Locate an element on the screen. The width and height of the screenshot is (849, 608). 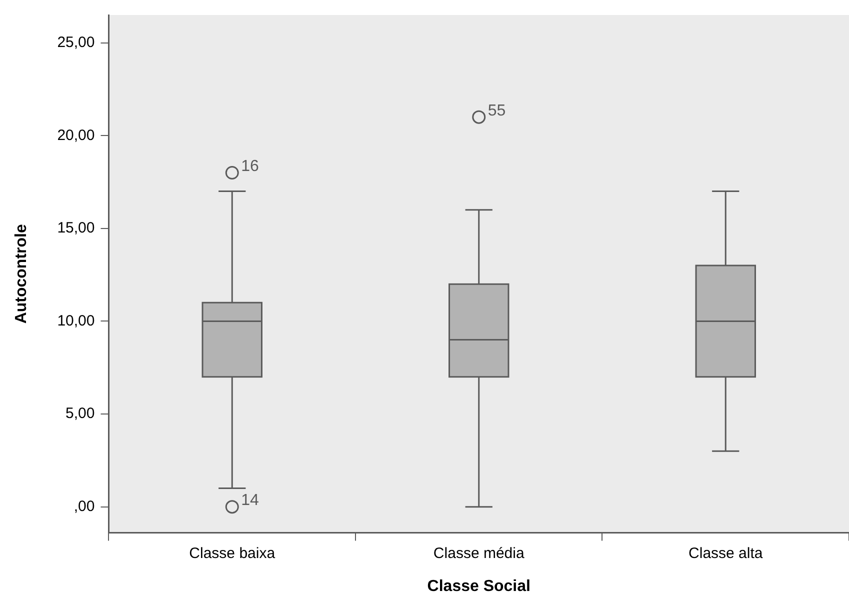
x-tick-label: Classe baixa is located at coordinates (232, 553).